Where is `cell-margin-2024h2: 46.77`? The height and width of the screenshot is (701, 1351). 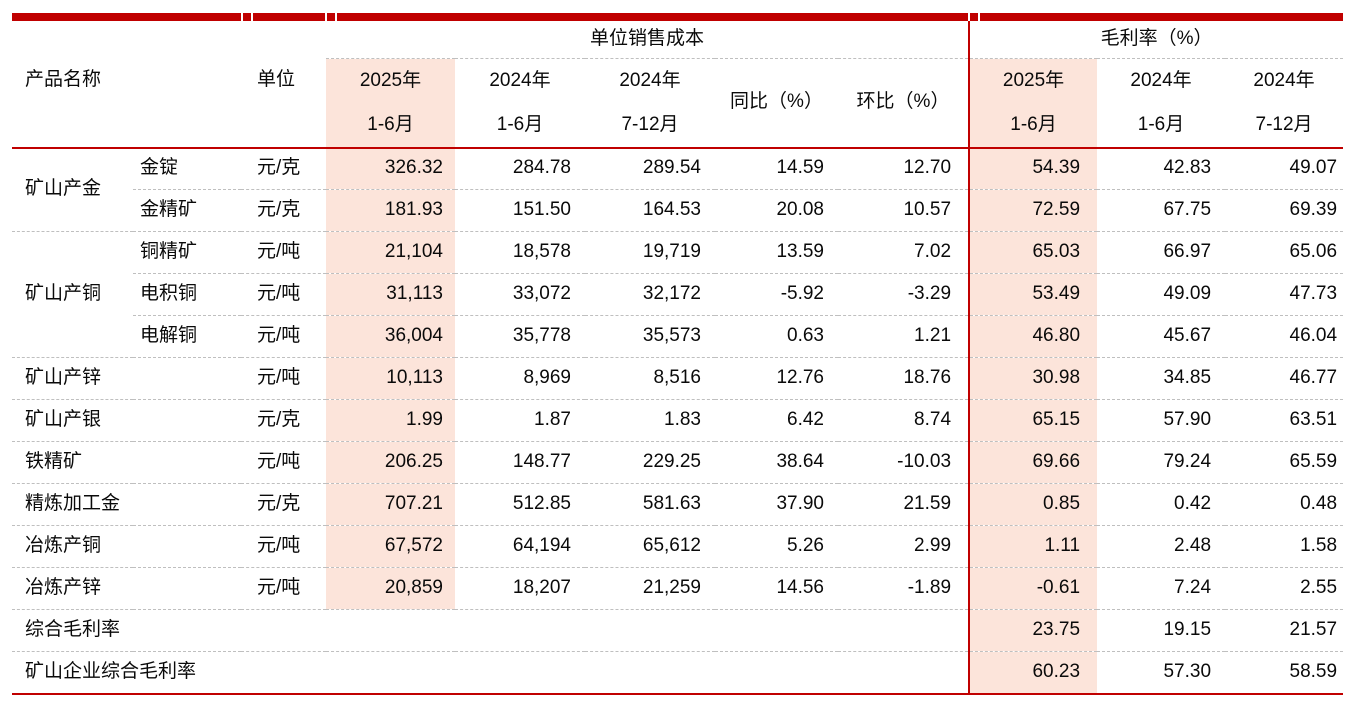 cell-margin-2024h2: 46.77 is located at coordinates (1284, 378).